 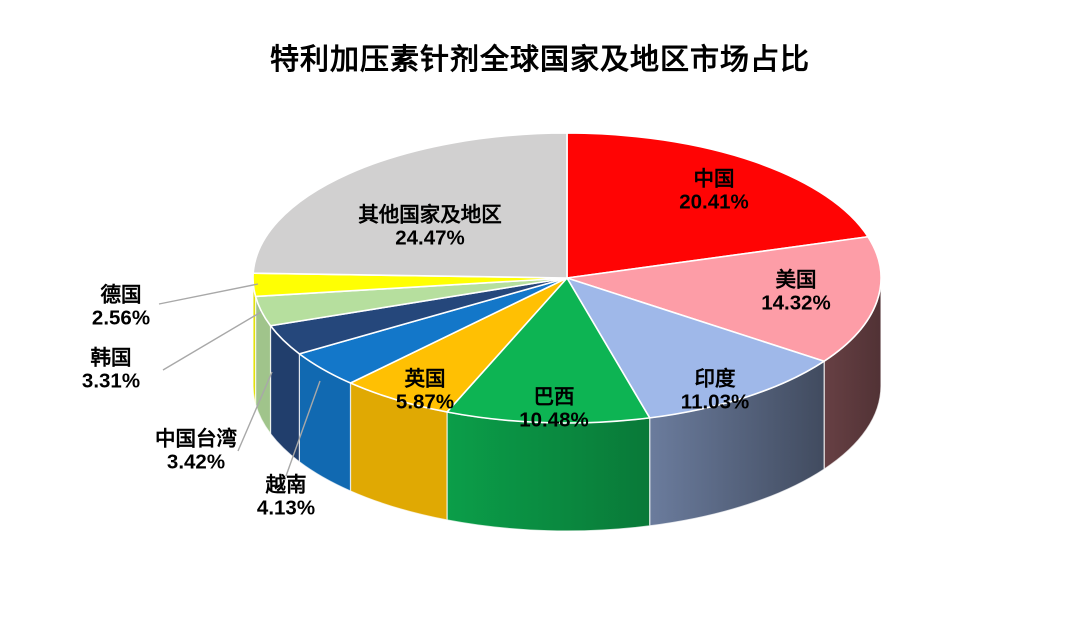 I want to click on slice-label-percent: 5.87%, so click(x=425, y=402).